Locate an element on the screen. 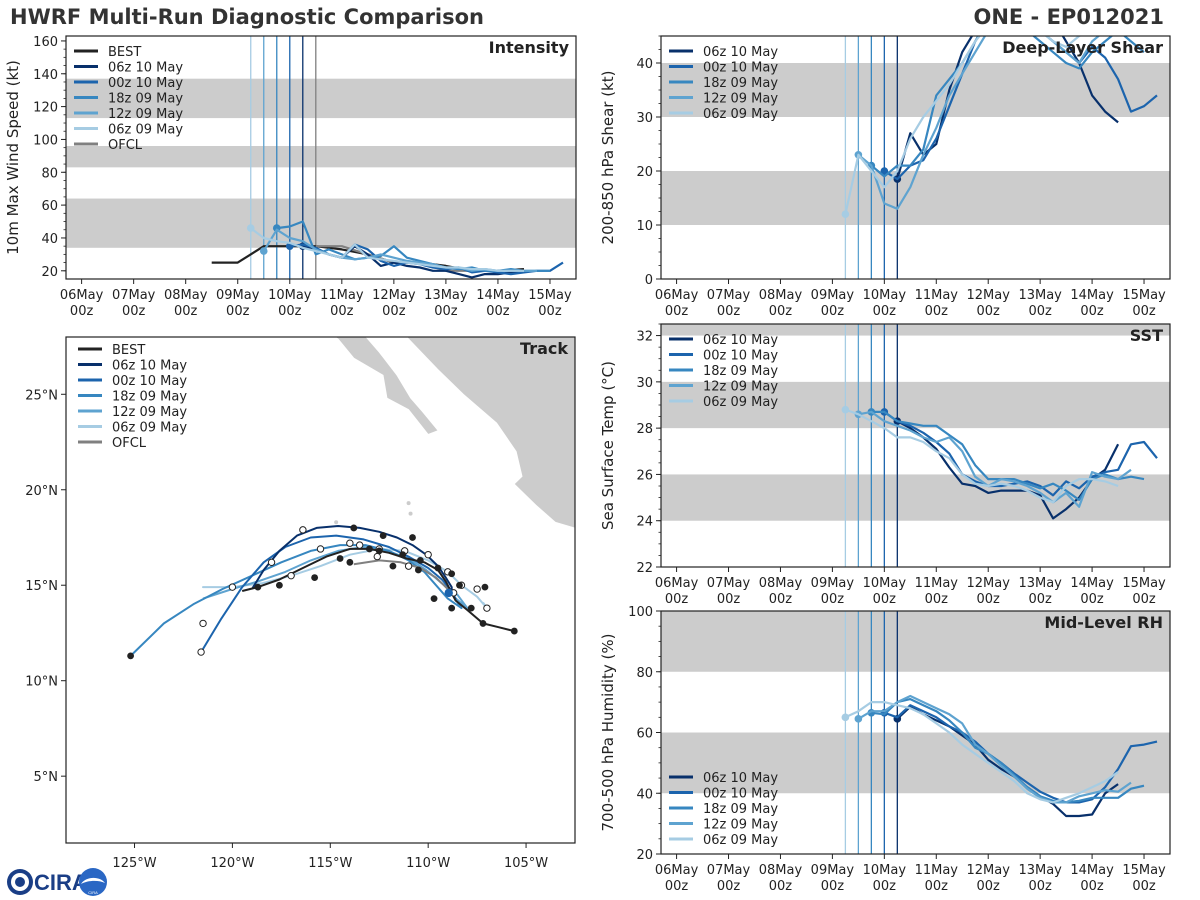  panel-title: Mid-Level RH is located at coordinates (1103, 622).